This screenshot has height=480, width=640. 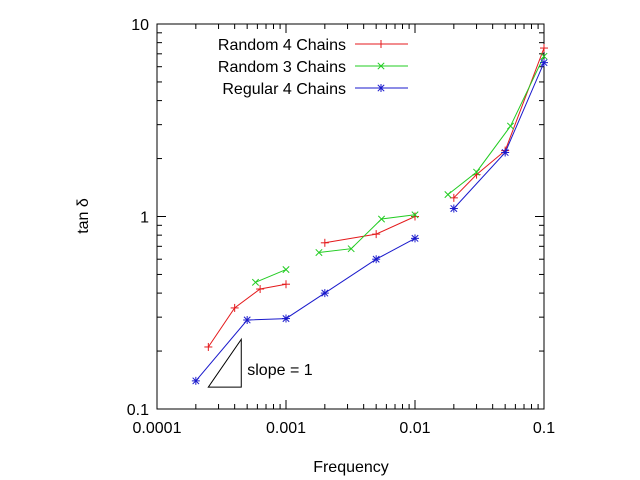 I want to click on y-tick-label: 1, so click(x=144, y=218).